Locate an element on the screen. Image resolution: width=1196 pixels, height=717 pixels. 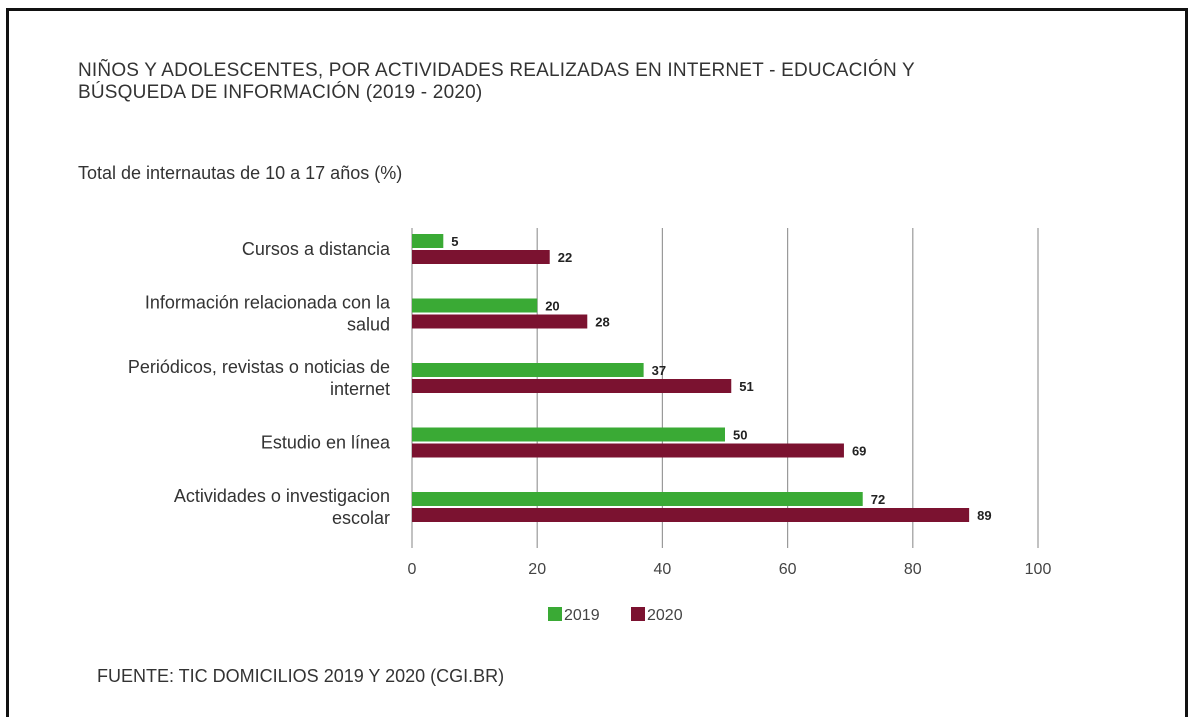
category-label: Periódicos, revistas o noticias de is located at coordinates (259, 367).